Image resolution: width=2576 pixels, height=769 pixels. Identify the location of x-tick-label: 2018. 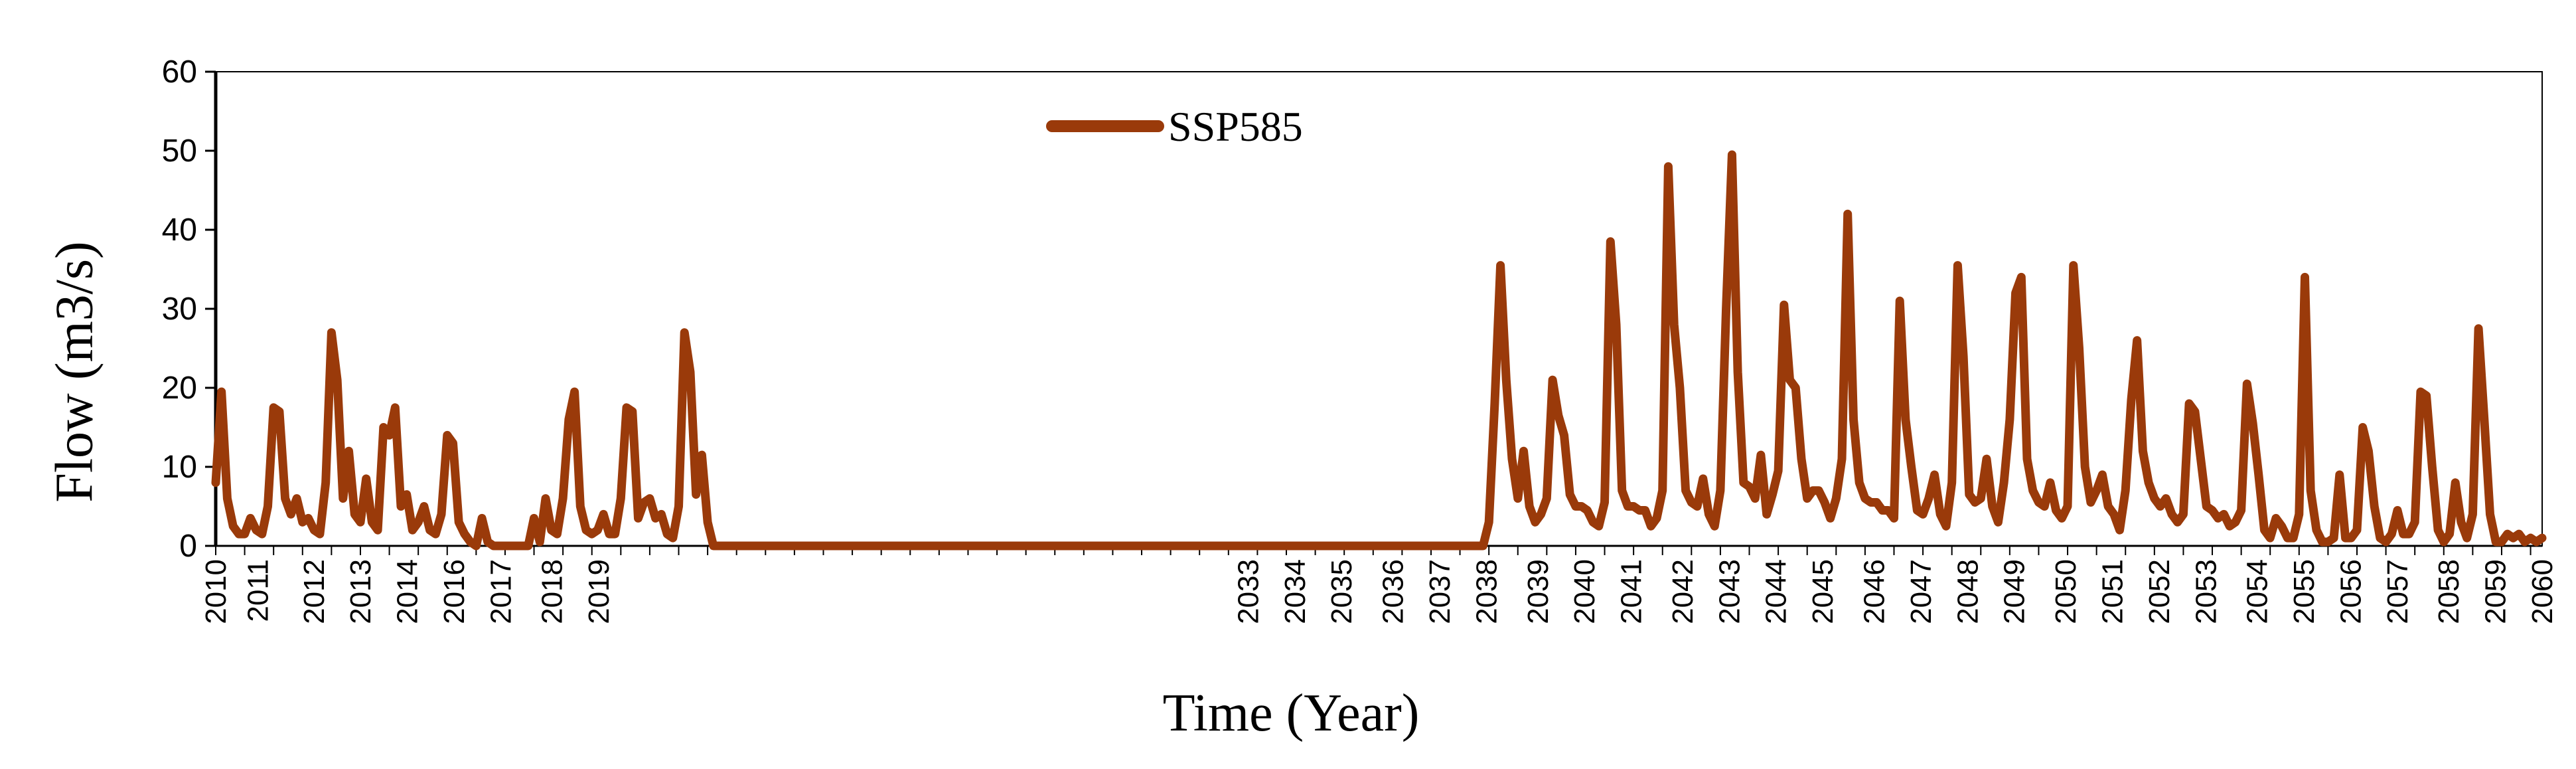
(553, 591).